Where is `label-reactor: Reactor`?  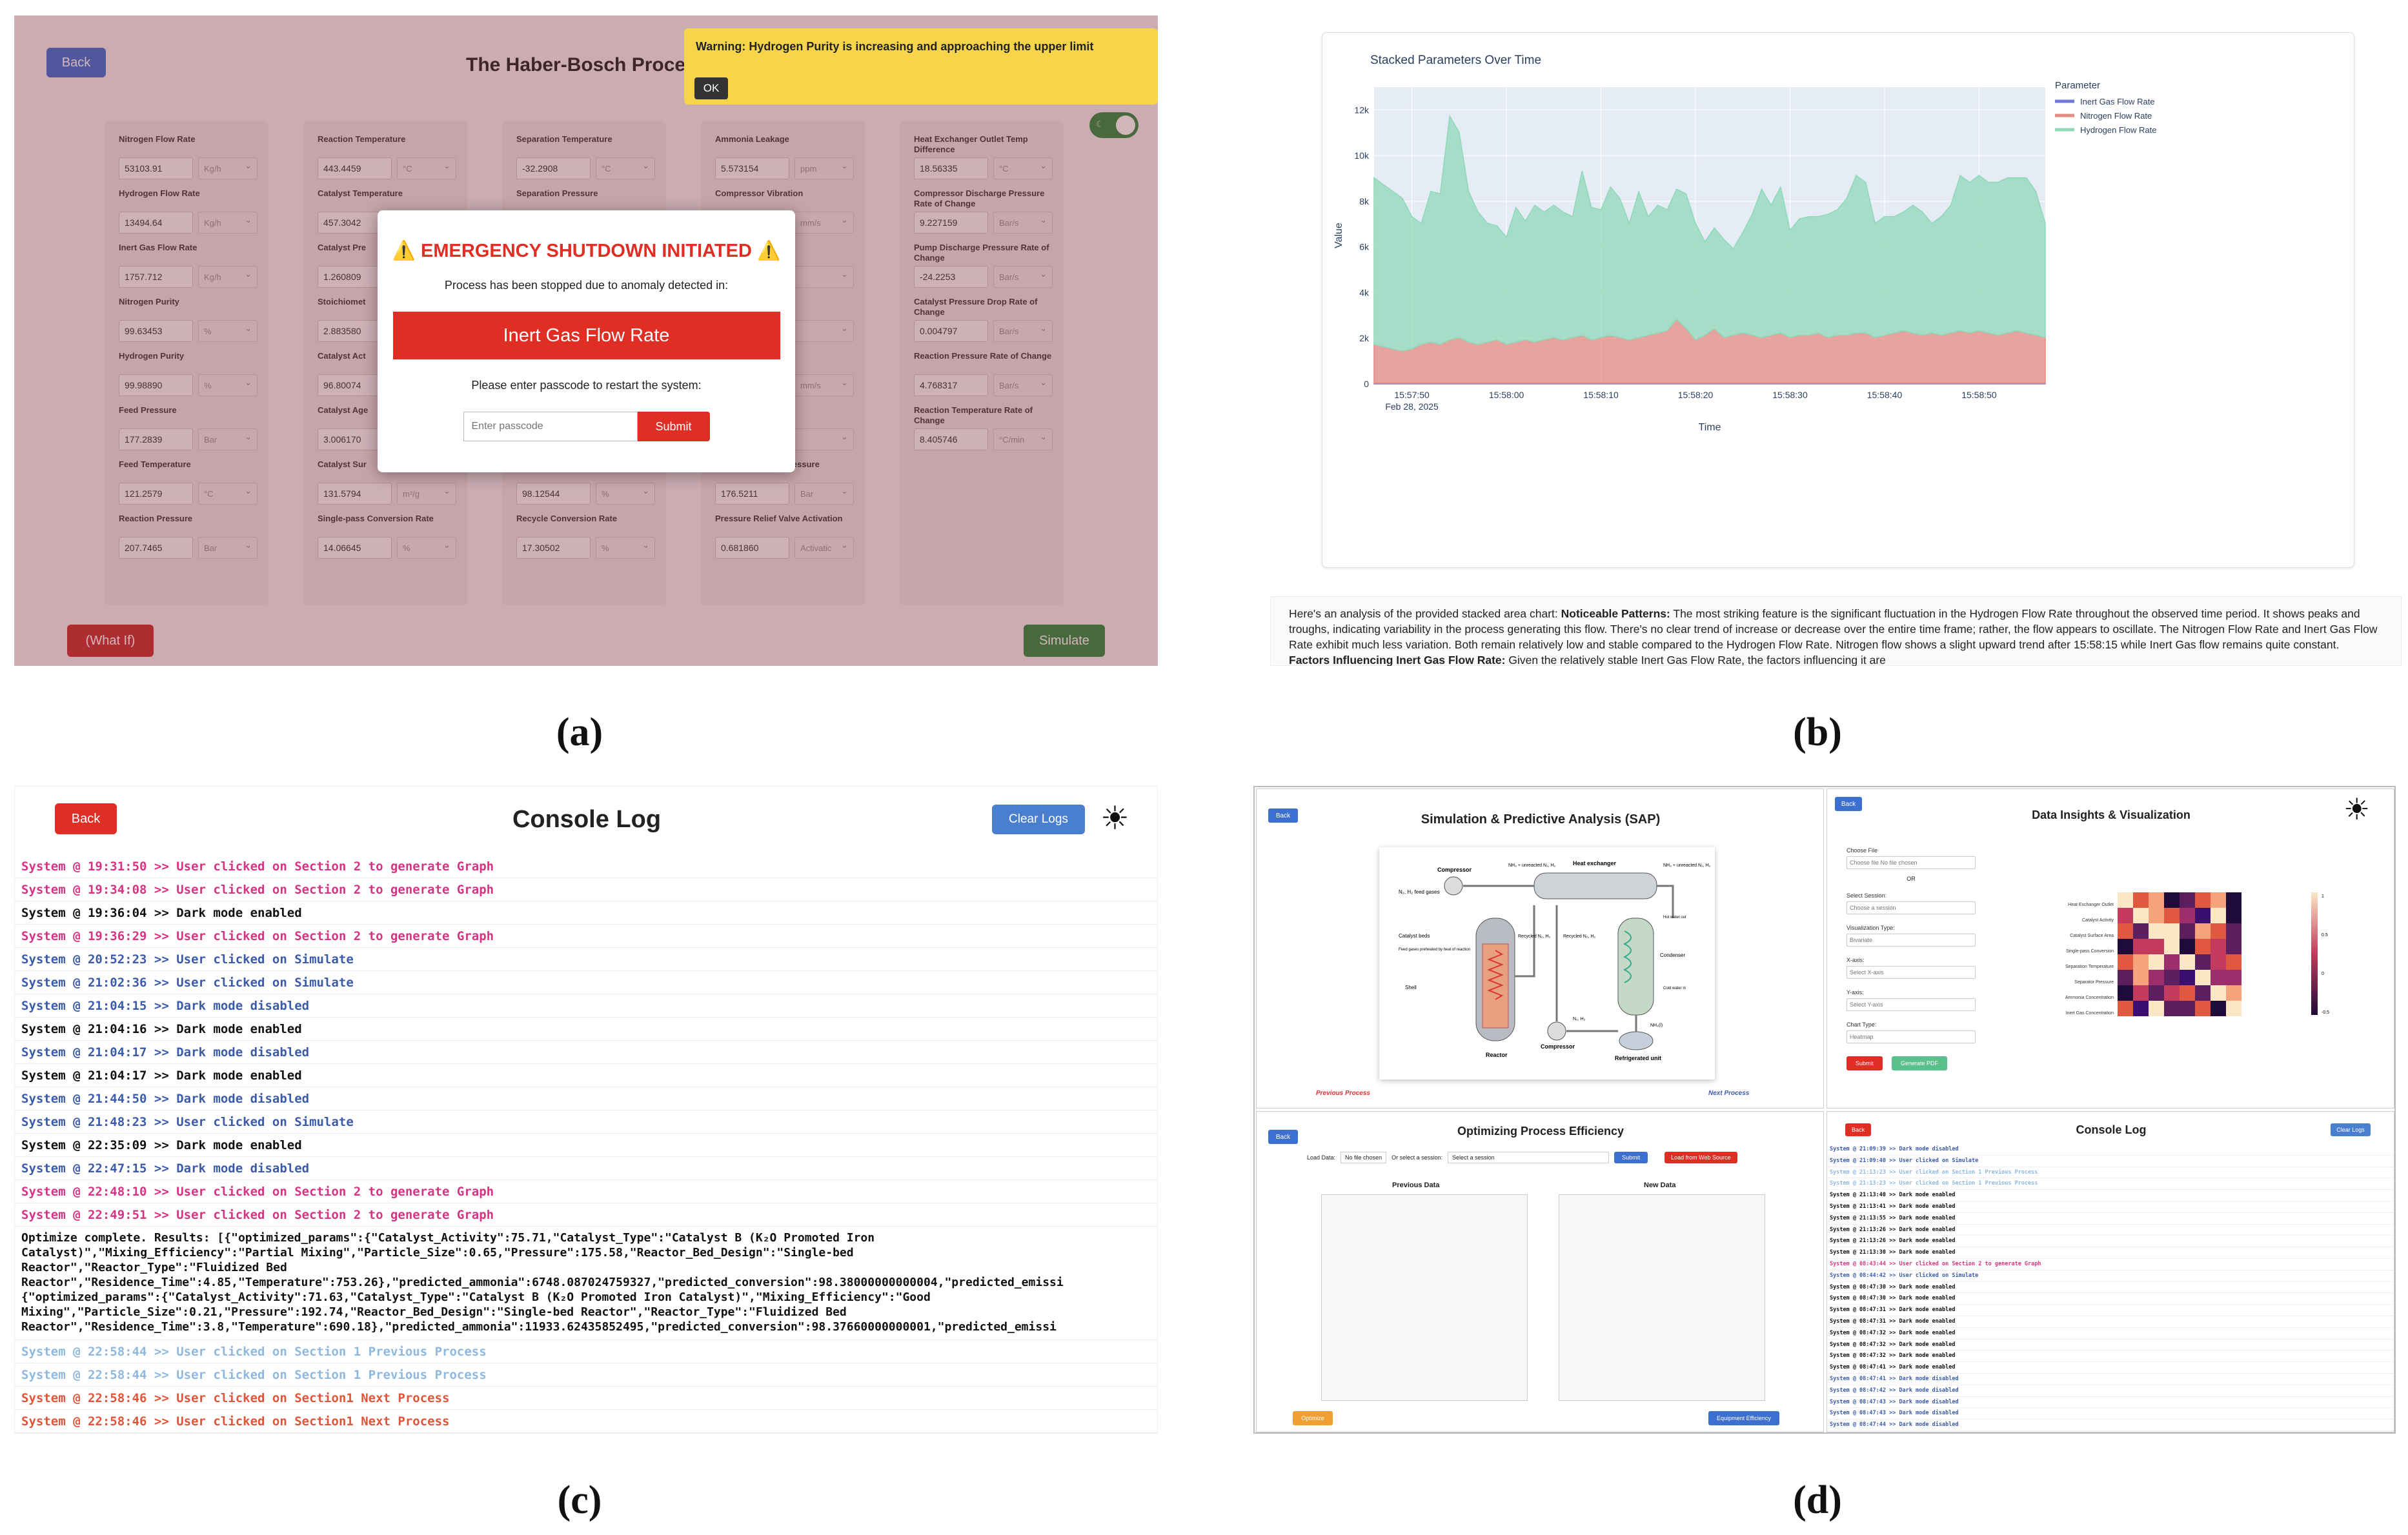
label-reactor: Reactor is located at coordinates (1497, 1055).